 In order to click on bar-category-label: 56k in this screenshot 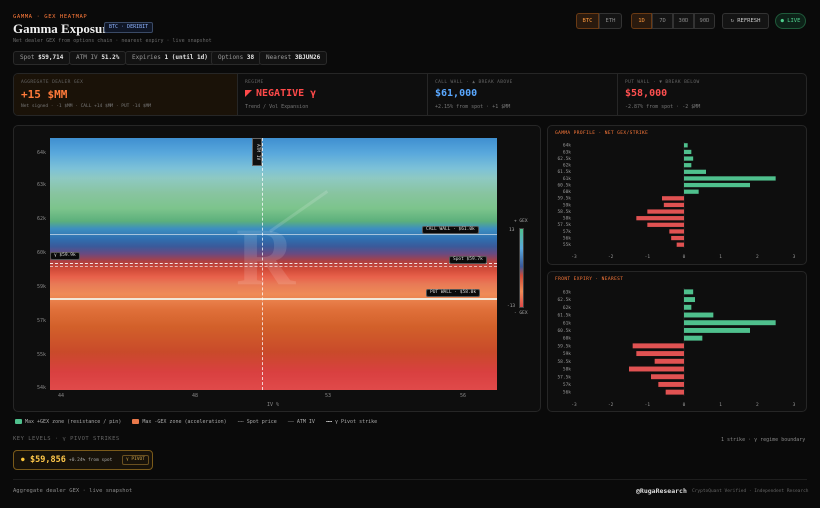, I will do `click(567, 393)`.